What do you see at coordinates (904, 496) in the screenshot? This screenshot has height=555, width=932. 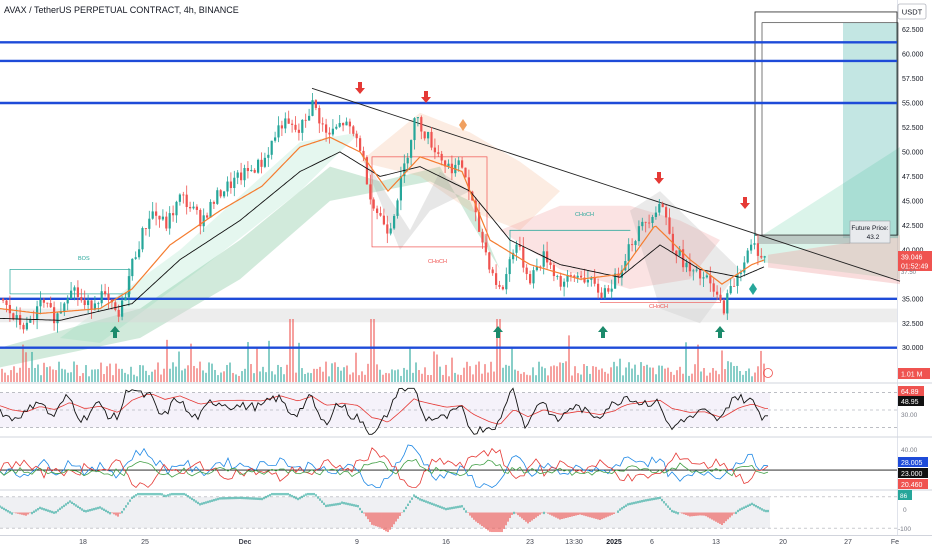 I see `osc-badge: 86` at bounding box center [904, 496].